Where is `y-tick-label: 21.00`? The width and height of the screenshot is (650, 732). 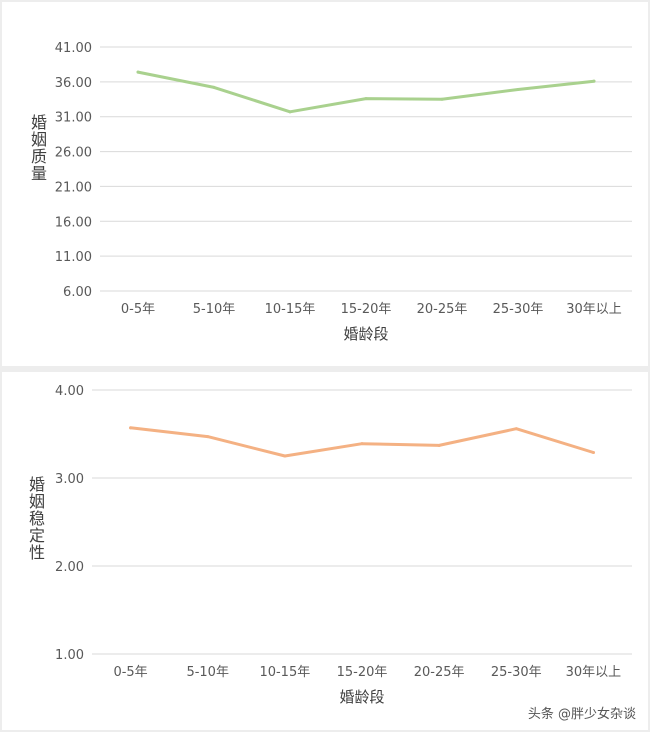 y-tick-label: 21.00 is located at coordinates (73, 187).